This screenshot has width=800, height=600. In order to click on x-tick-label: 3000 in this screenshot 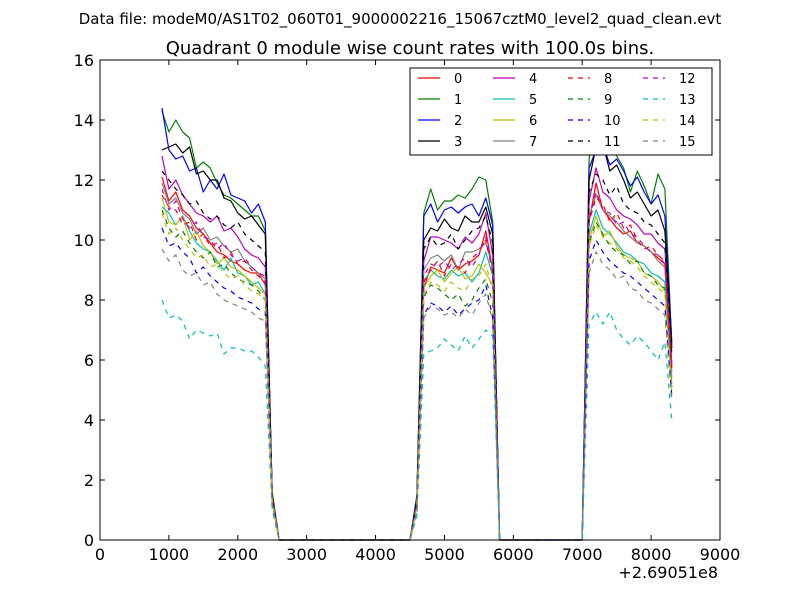, I will do `click(306, 554)`.